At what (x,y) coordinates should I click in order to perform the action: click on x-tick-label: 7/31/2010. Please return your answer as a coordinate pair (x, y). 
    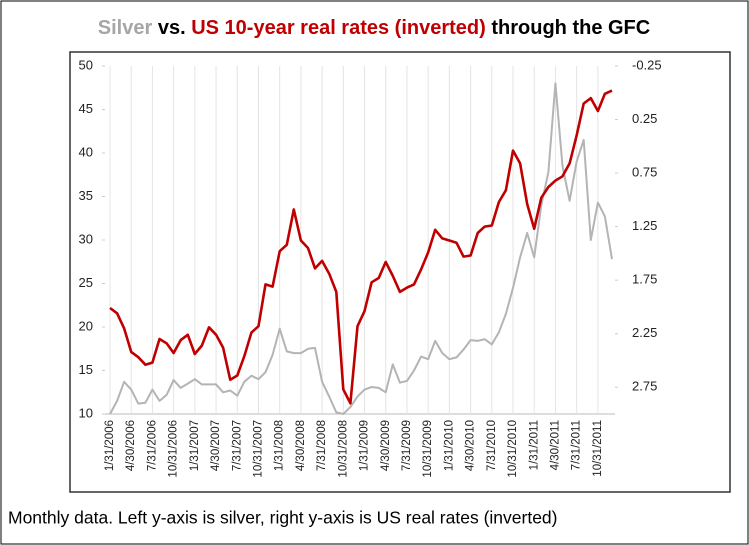
    Looking at the image, I should click on (492, 445).